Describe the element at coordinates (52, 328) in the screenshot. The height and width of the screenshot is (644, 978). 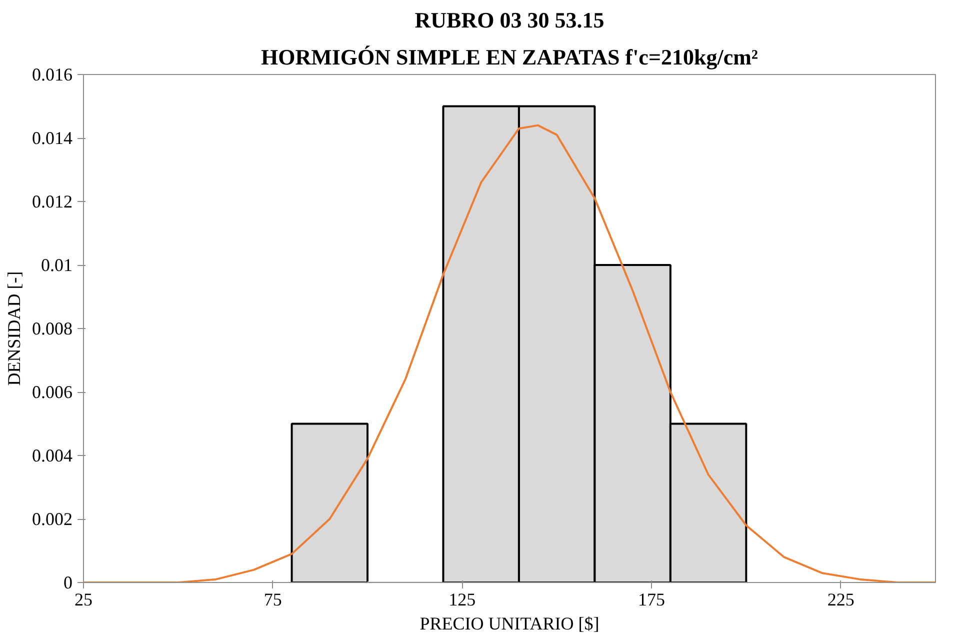
I see `y-tick-label: 0.008` at that location.